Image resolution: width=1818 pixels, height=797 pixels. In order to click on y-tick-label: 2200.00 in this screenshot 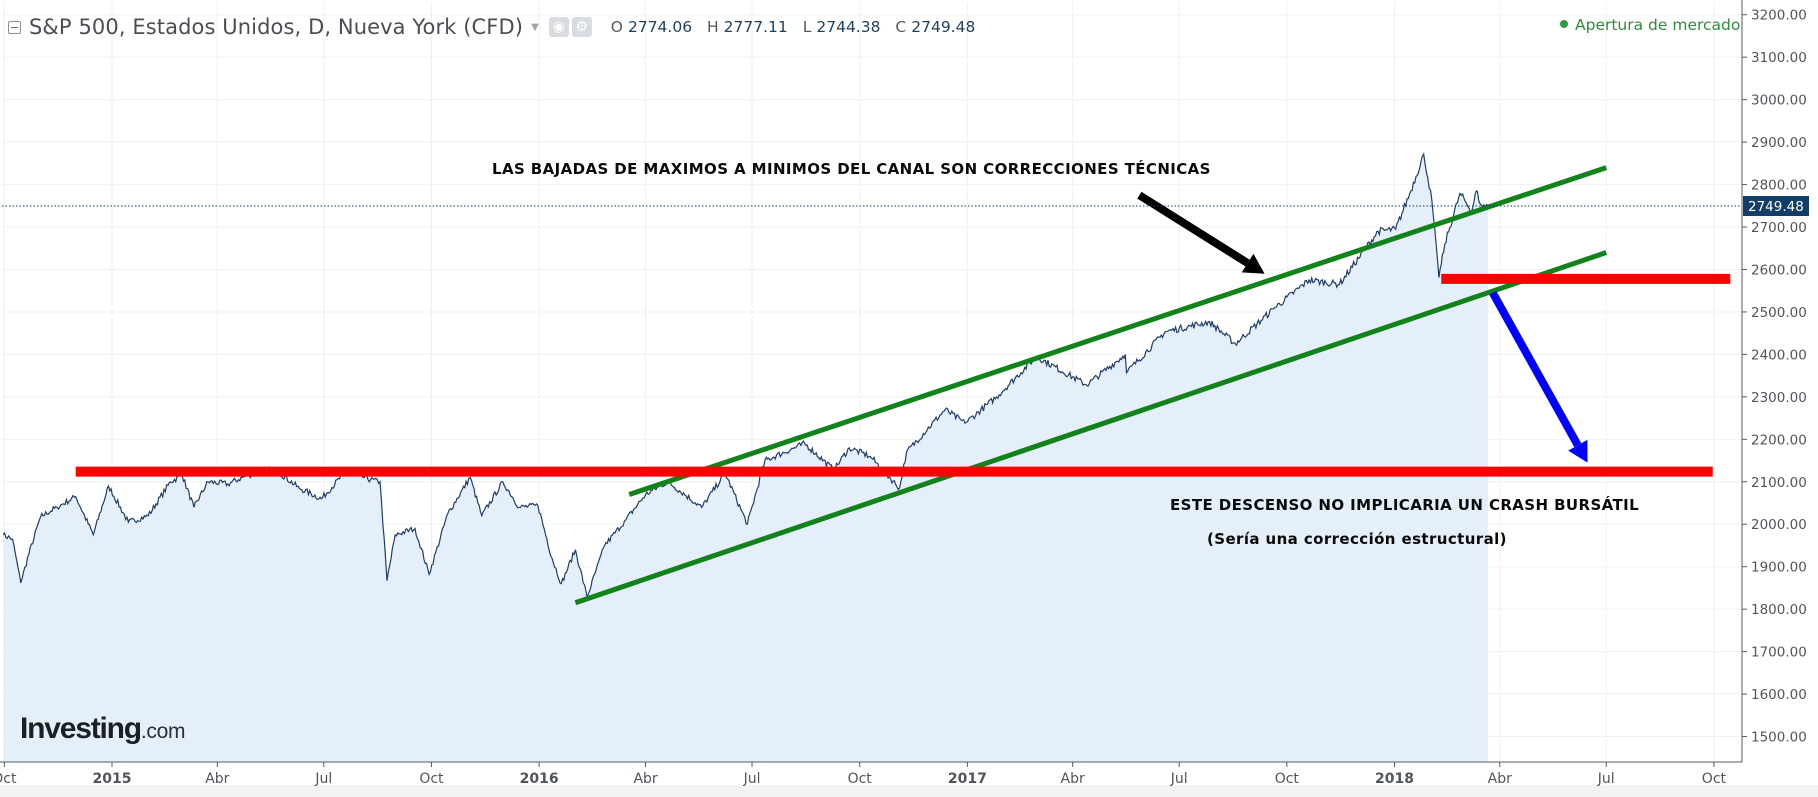, I will do `click(1779, 440)`.